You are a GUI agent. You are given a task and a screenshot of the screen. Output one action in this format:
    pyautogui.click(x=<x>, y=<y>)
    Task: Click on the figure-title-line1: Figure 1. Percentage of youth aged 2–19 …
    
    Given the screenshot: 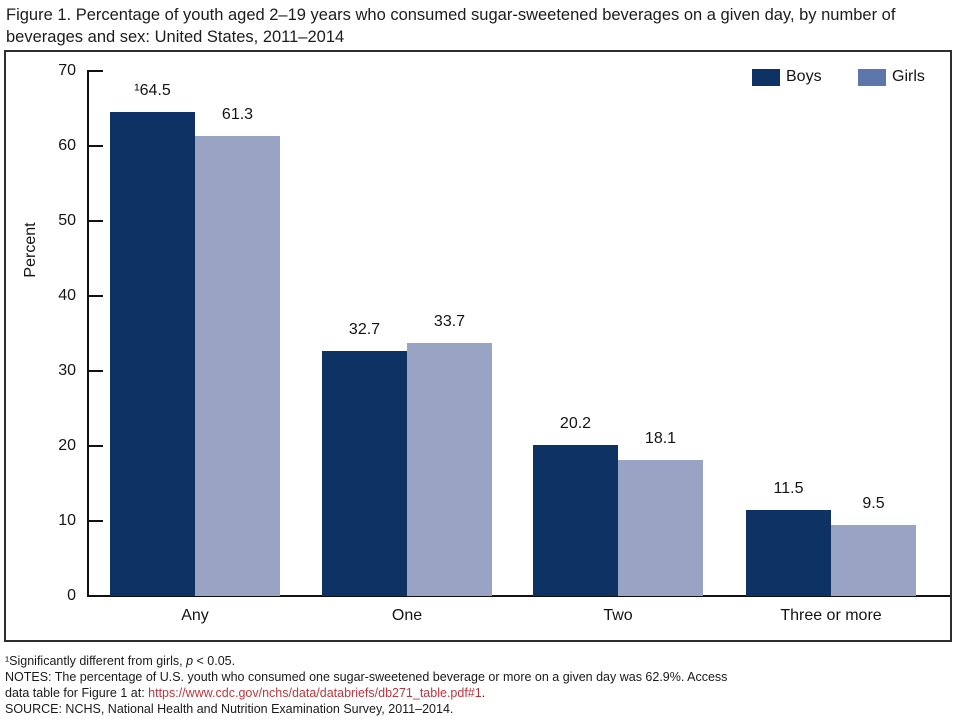 What is the action you would take?
    pyautogui.click(x=451, y=15)
    